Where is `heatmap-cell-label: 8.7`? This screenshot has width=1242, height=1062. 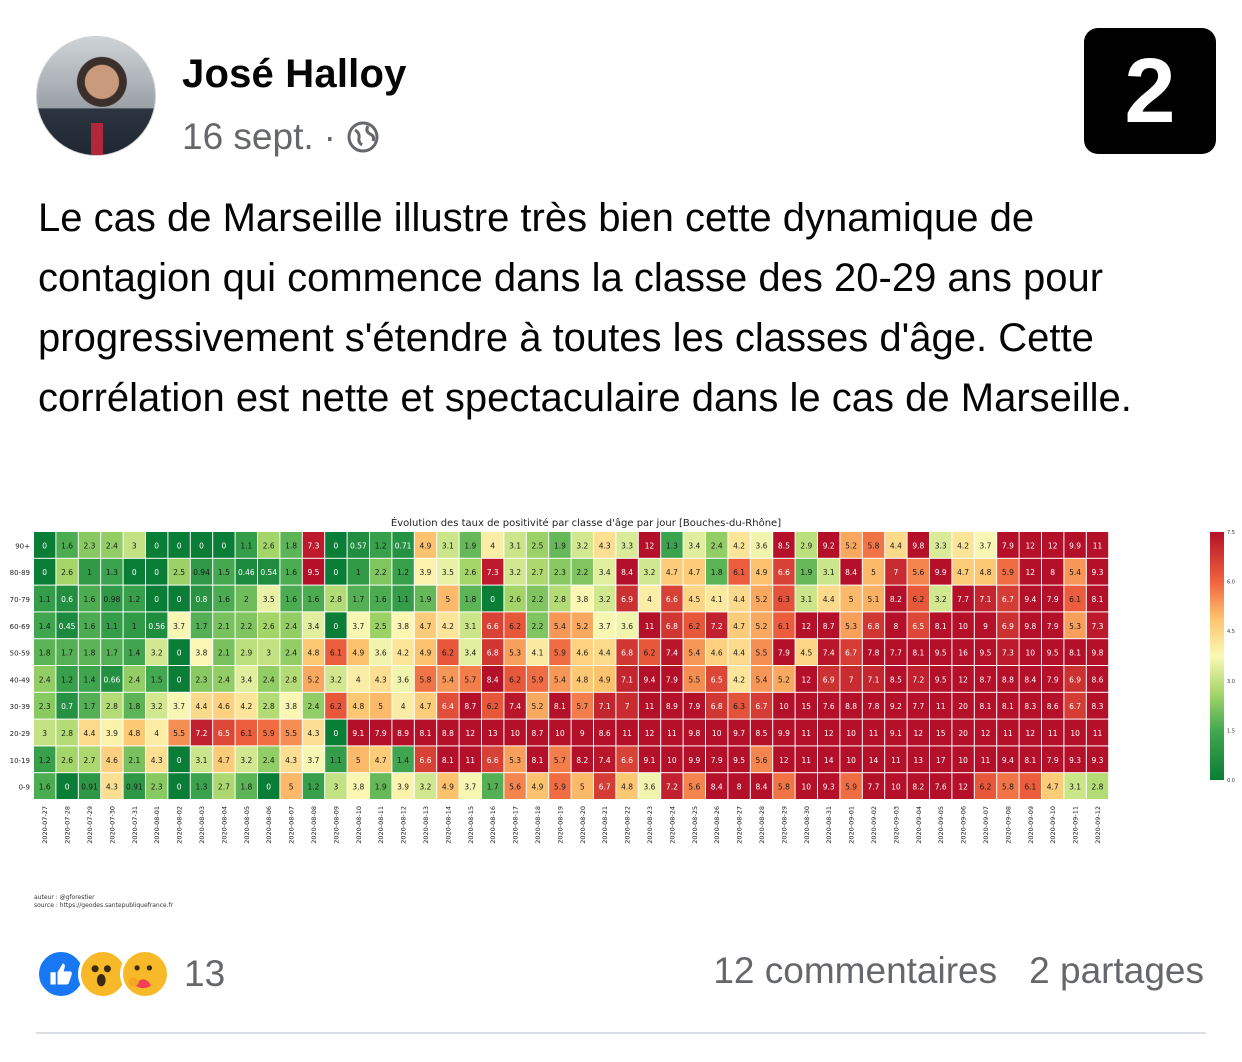 heatmap-cell-label: 8.7 is located at coordinates (470, 706).